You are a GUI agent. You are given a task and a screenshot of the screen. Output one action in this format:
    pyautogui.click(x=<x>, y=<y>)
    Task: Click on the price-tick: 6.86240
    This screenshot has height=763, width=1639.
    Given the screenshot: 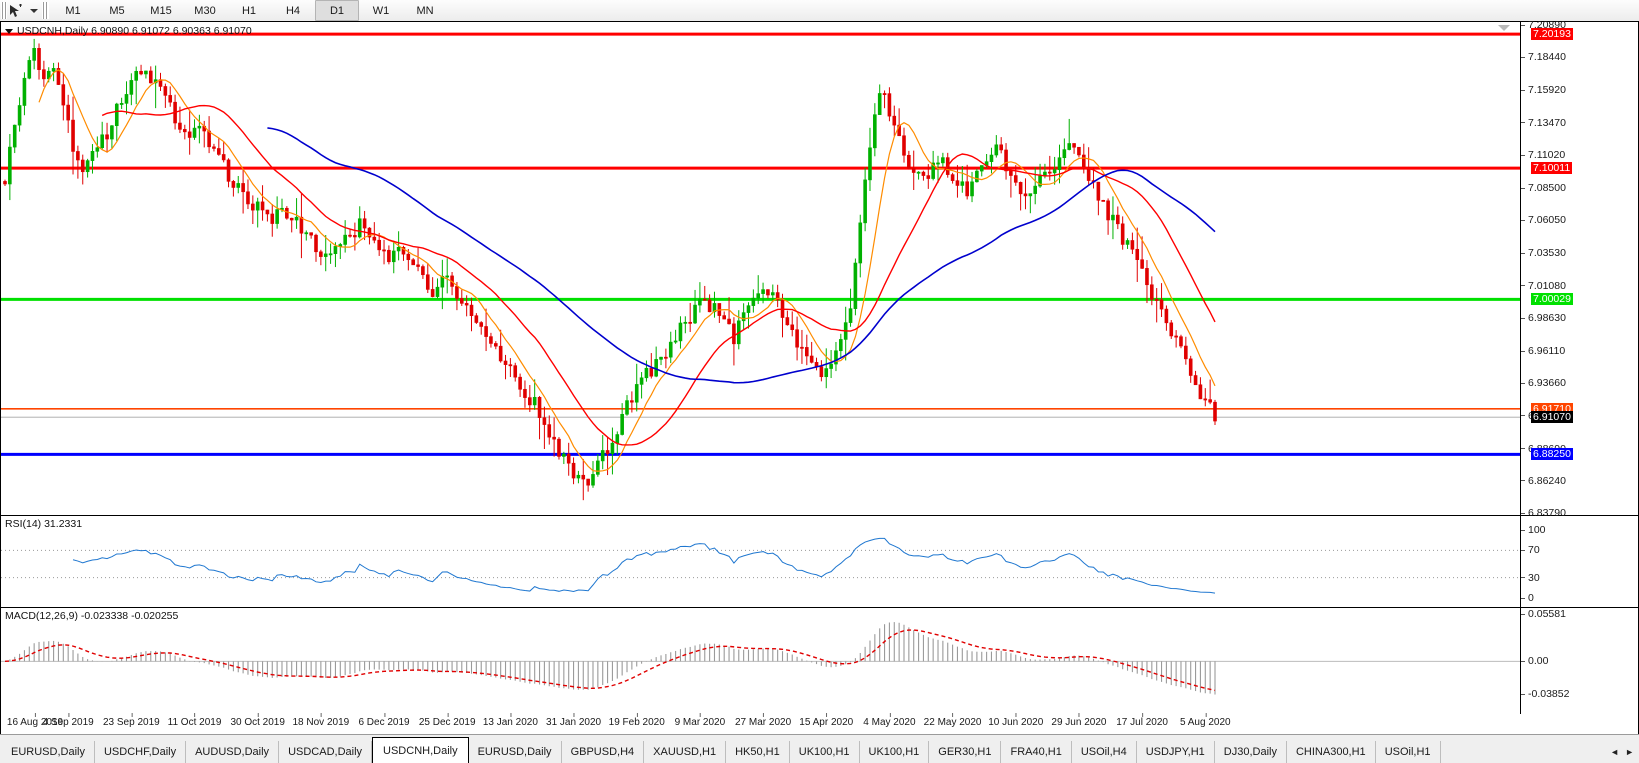 What is the action you would take?
    pyautogui.click(x=1543, y=481)
    